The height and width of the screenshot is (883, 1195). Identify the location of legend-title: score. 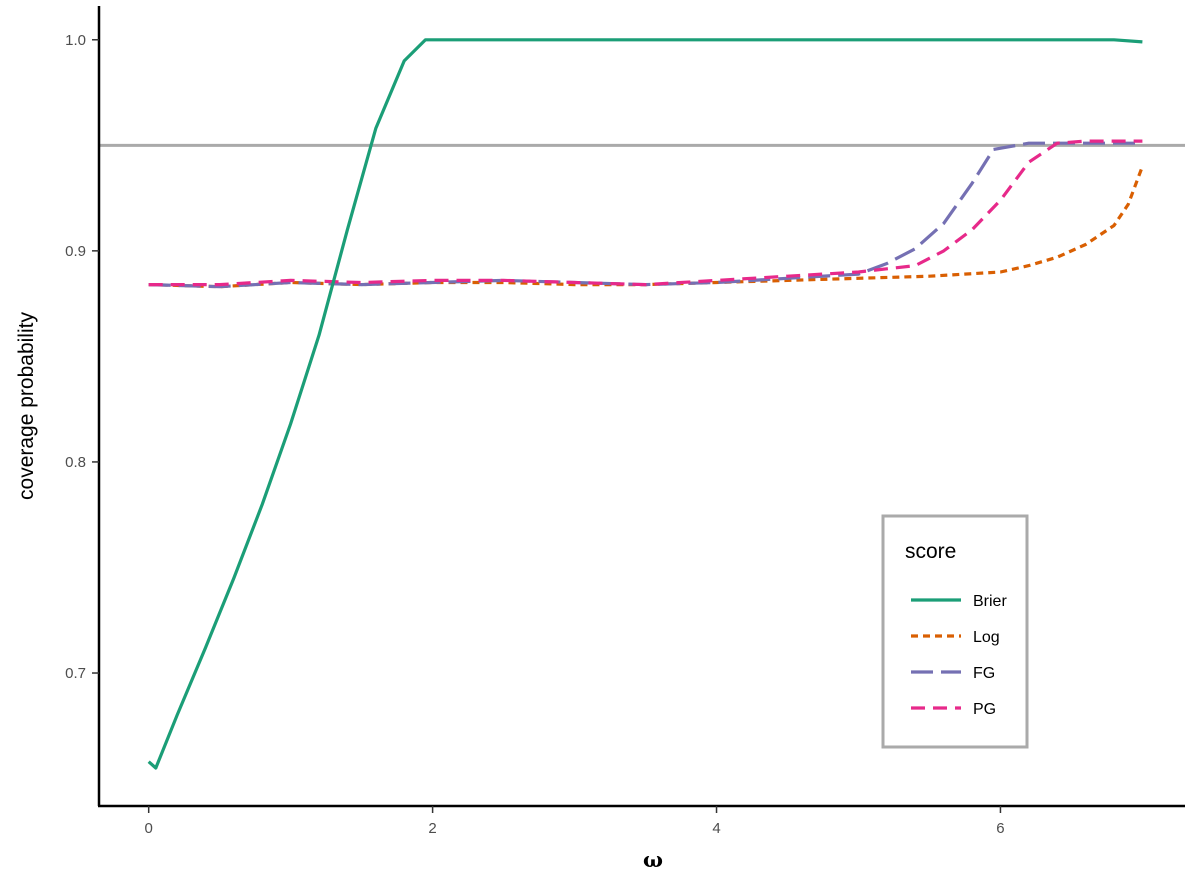
(930, 551).